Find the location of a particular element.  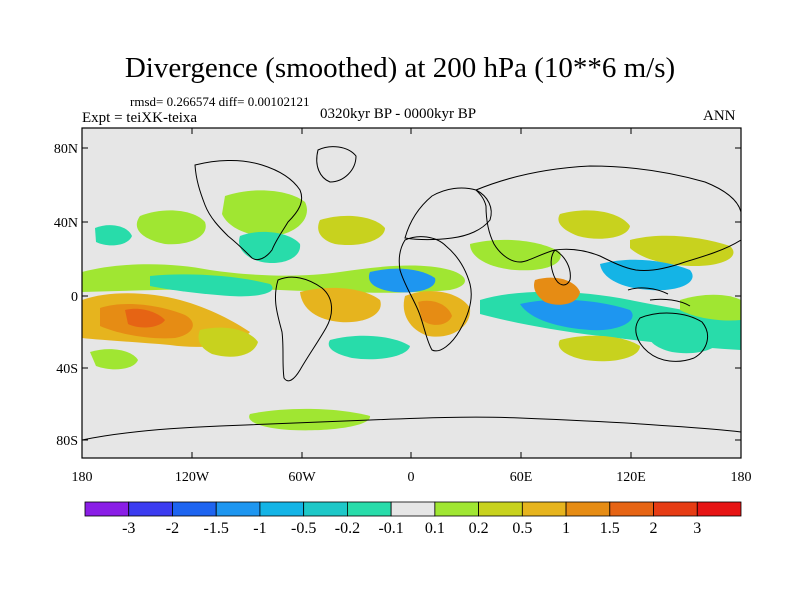

lat-tick-label: 0 is located at coordinates (74, 297).